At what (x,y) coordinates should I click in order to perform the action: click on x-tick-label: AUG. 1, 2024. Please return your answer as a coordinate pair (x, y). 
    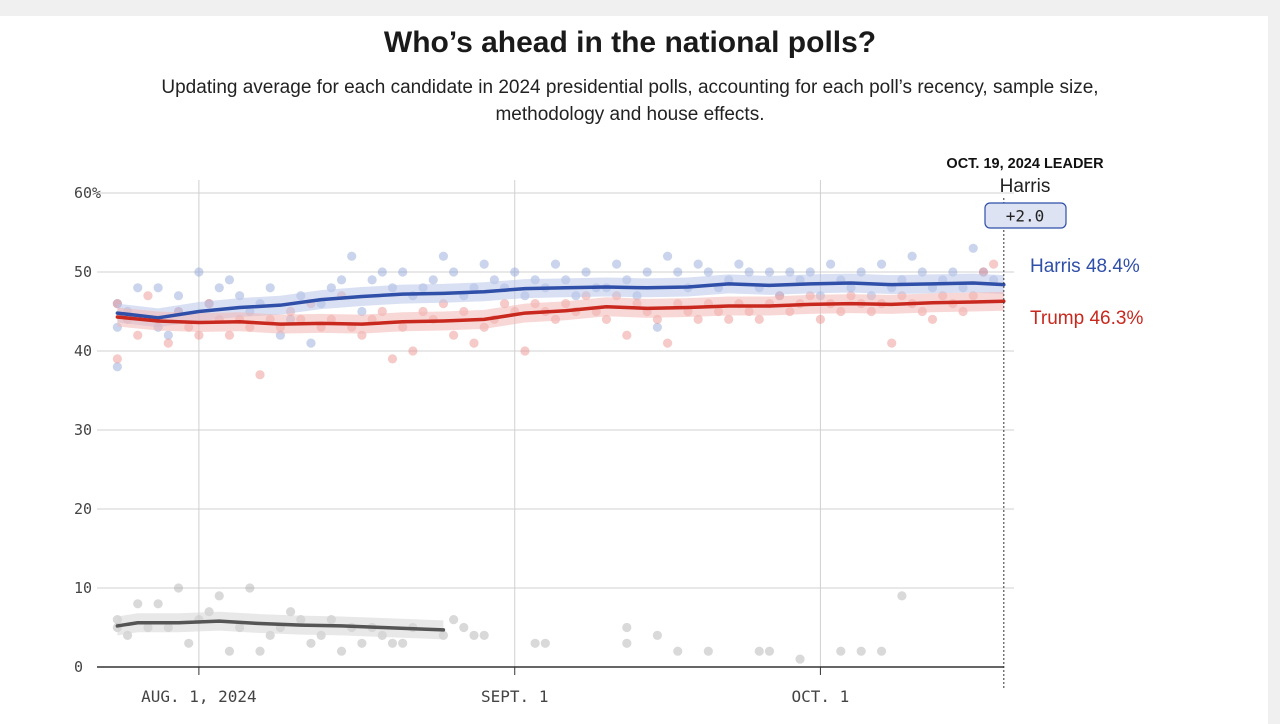
    Looking at the image, I should click on (199, 696).